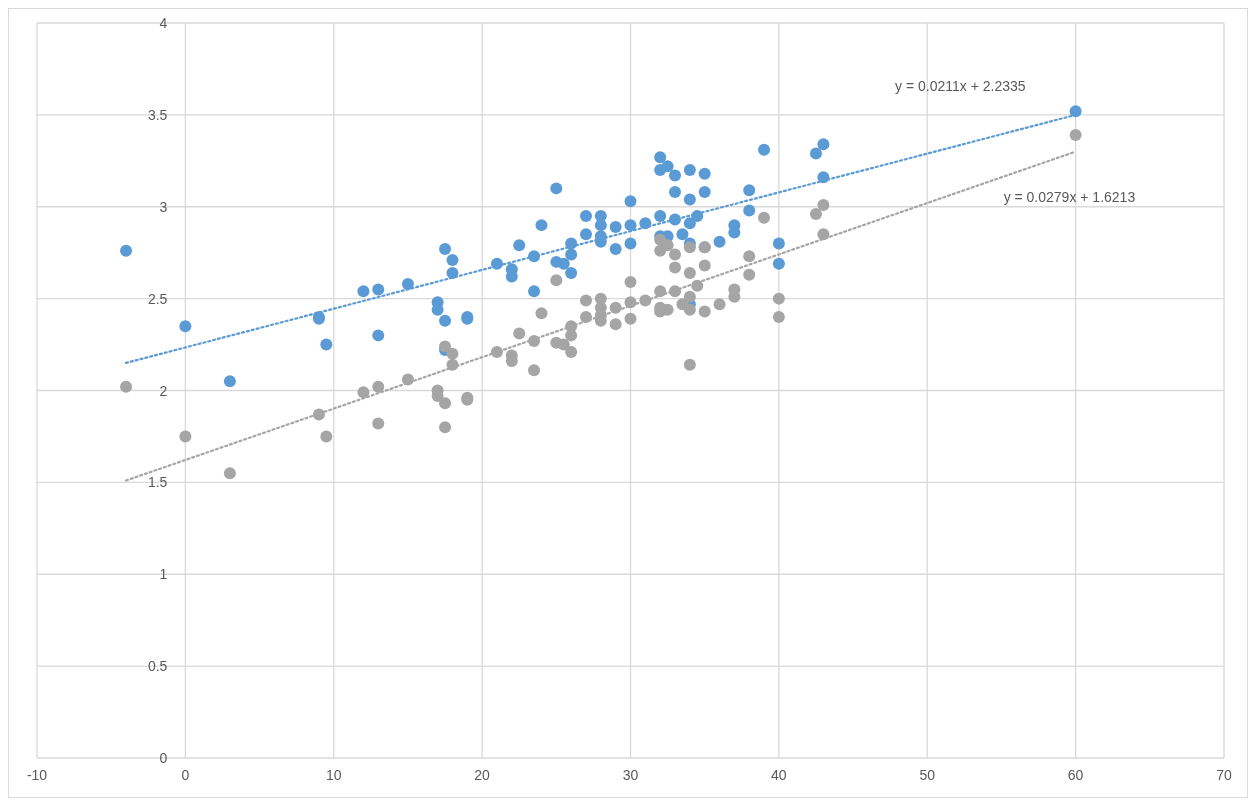  What do you see at coordinates (163, 206) in the screenshot?
I see `y-tick-label: 3` at bounding box center [163, 206].